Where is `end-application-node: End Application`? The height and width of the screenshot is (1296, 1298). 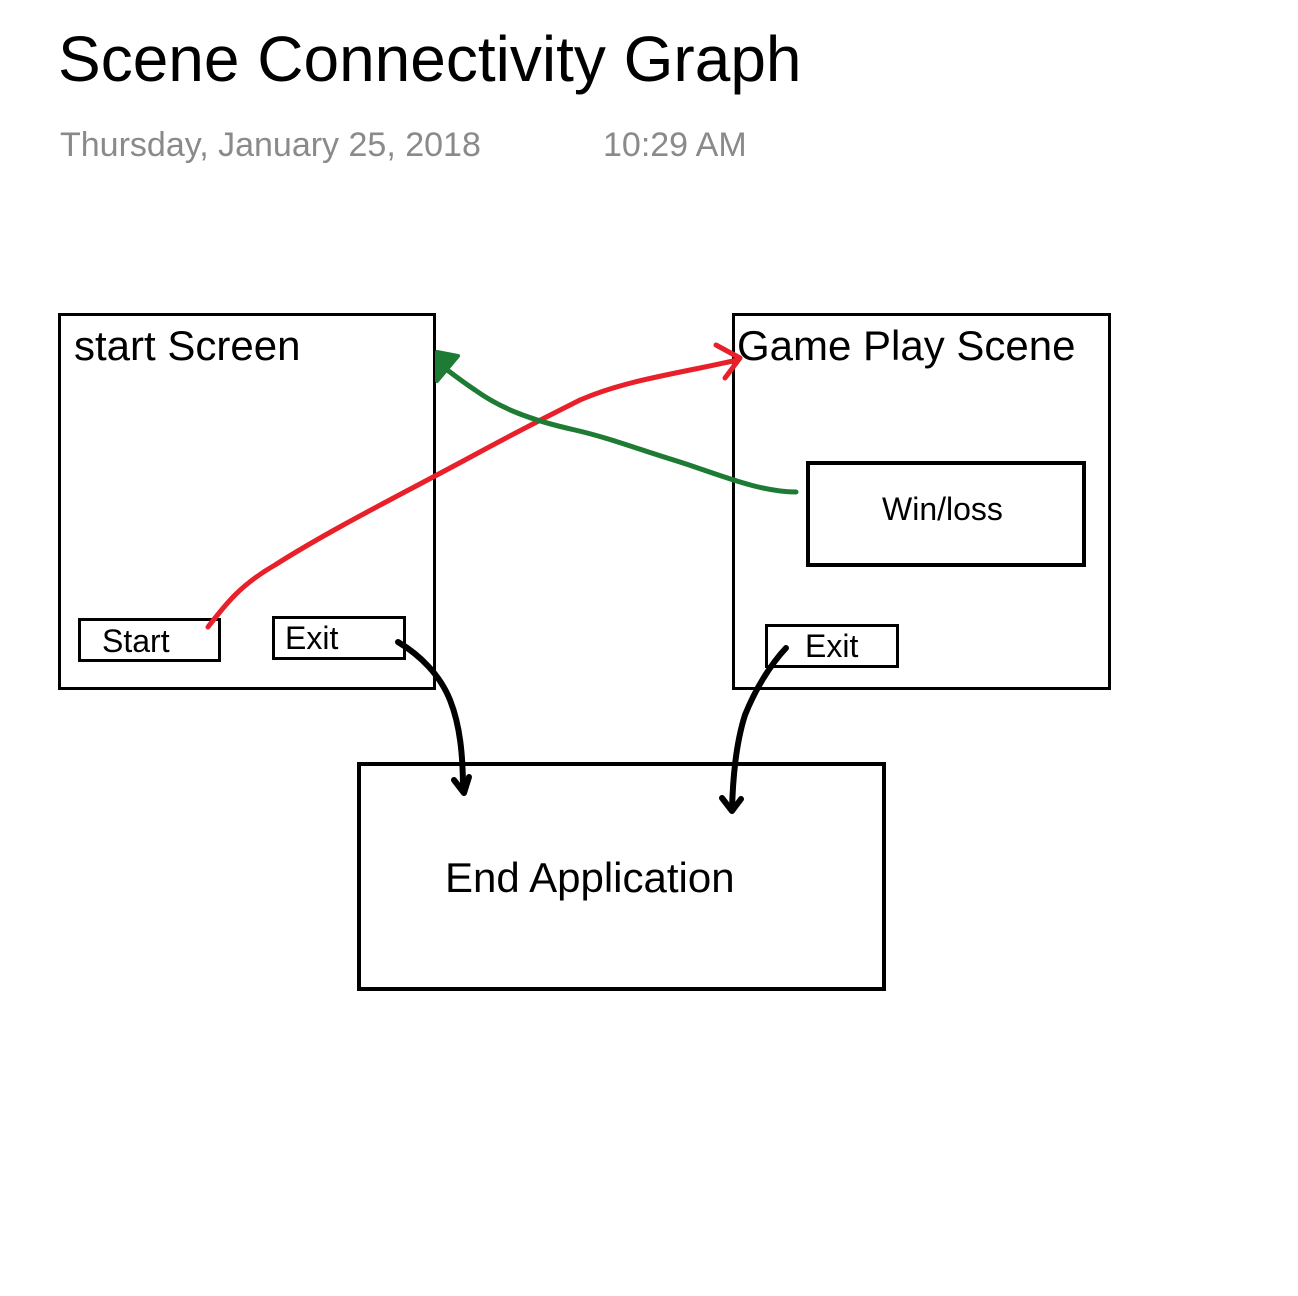
end-application-node: End Application is located at coordinates (621, 876).